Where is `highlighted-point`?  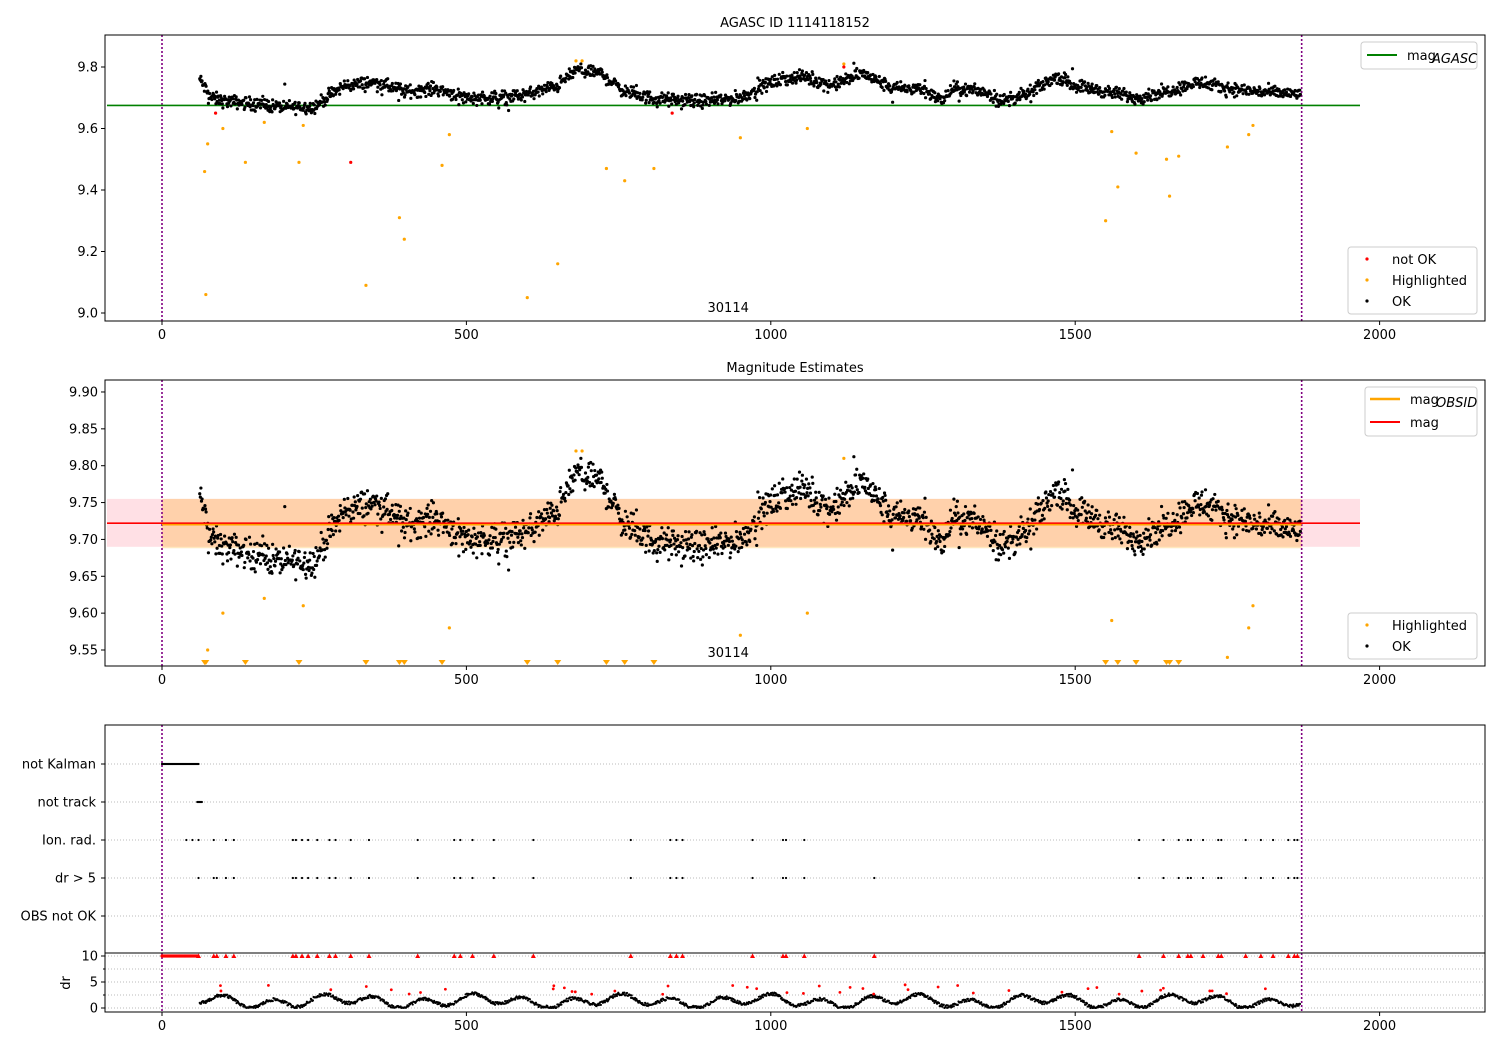 highlighted-point is located at coordinates (1112, 131).